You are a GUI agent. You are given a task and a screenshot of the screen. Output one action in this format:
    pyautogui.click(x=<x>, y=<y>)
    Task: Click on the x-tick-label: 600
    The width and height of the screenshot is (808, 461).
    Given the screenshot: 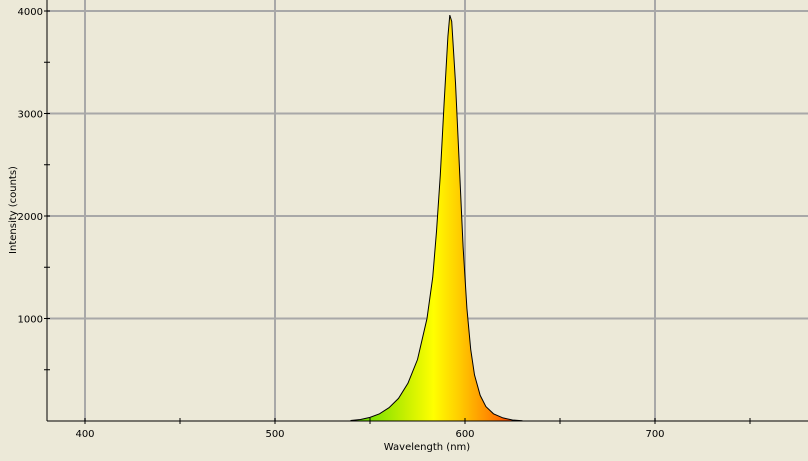 What is the action you would take?
    pyautogui.click(x=464, y=434)
    